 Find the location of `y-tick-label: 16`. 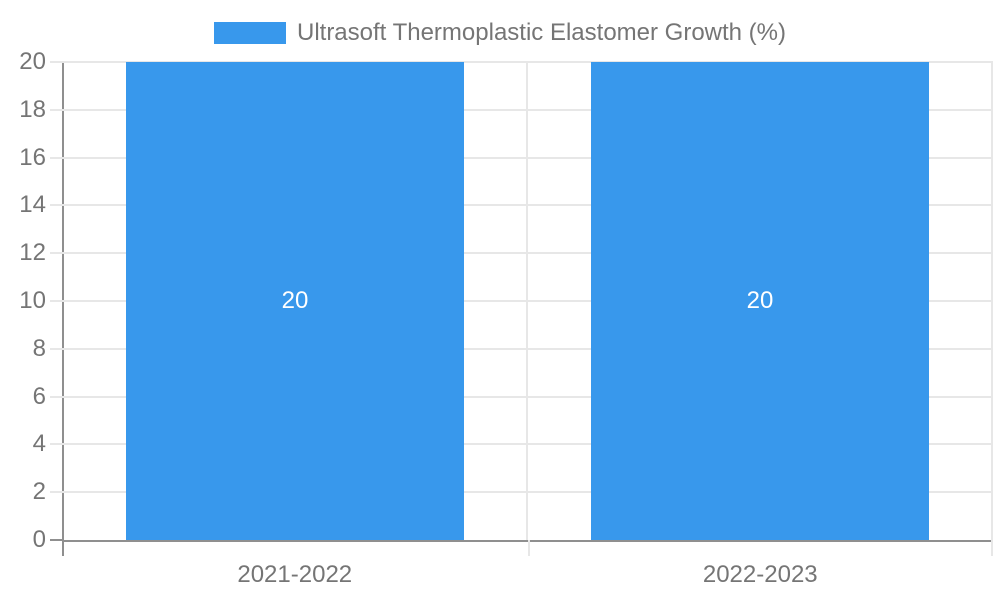

y-tick-label: 16 is located at coordinates (32, 157).